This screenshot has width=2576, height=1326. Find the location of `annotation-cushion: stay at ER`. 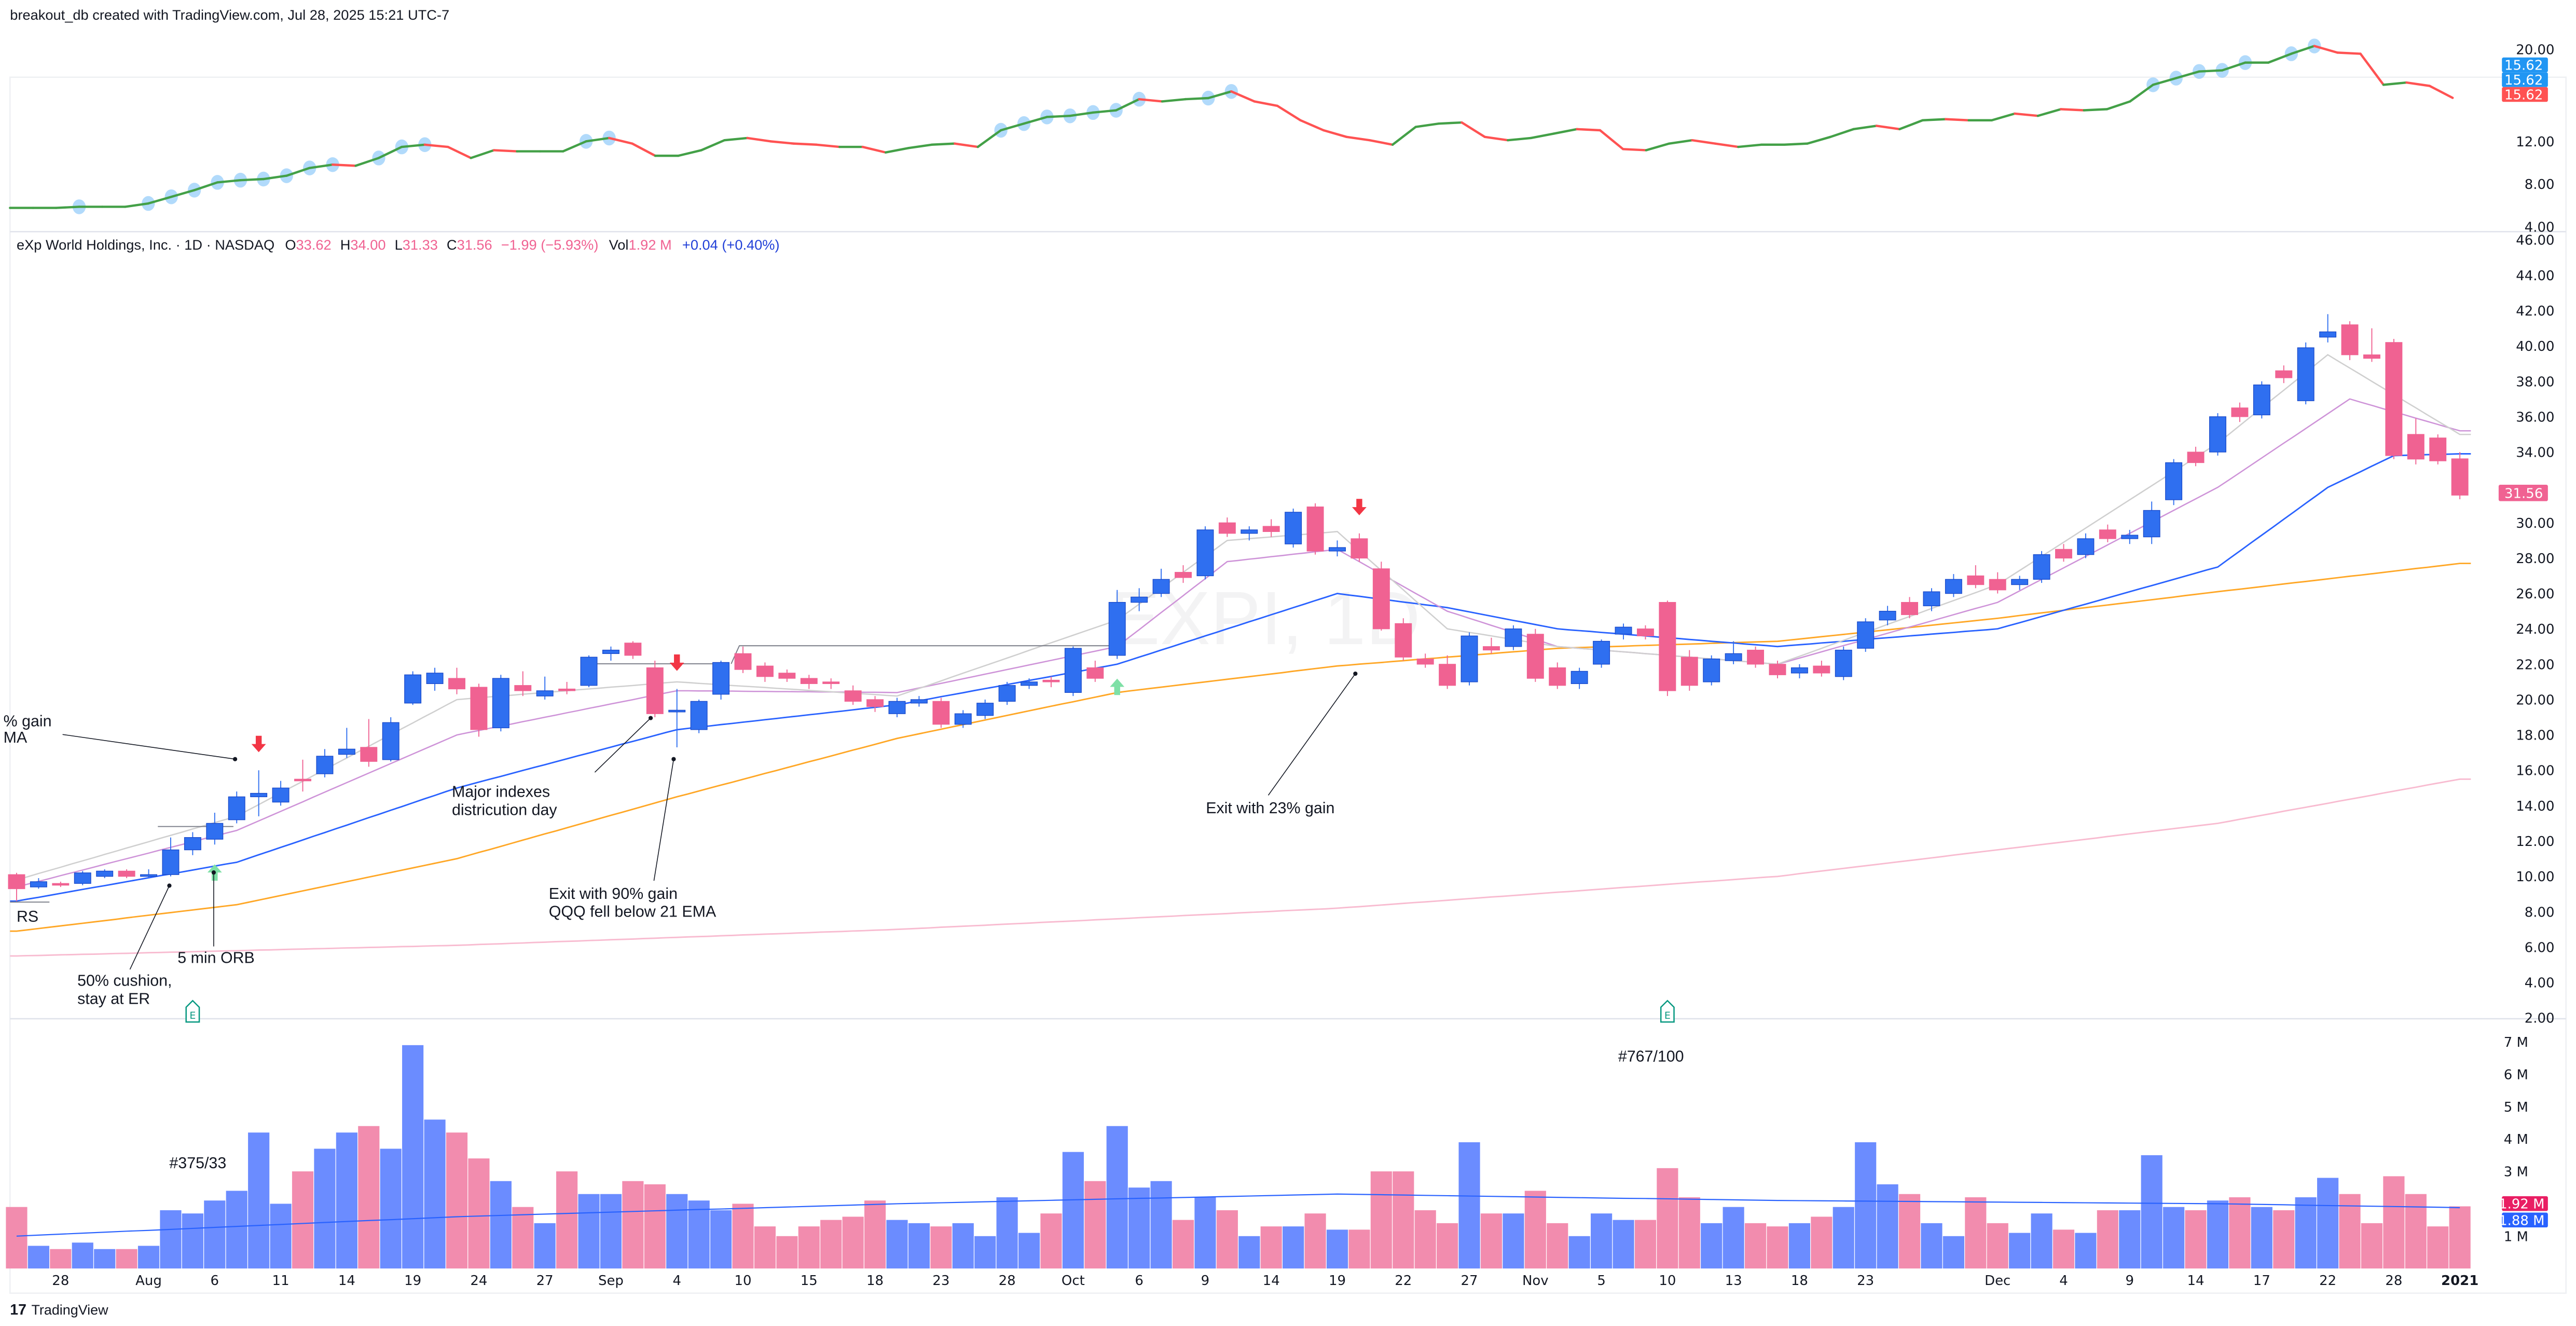

annotation-cushion: stay at ER is located at coordinates (113, 998).